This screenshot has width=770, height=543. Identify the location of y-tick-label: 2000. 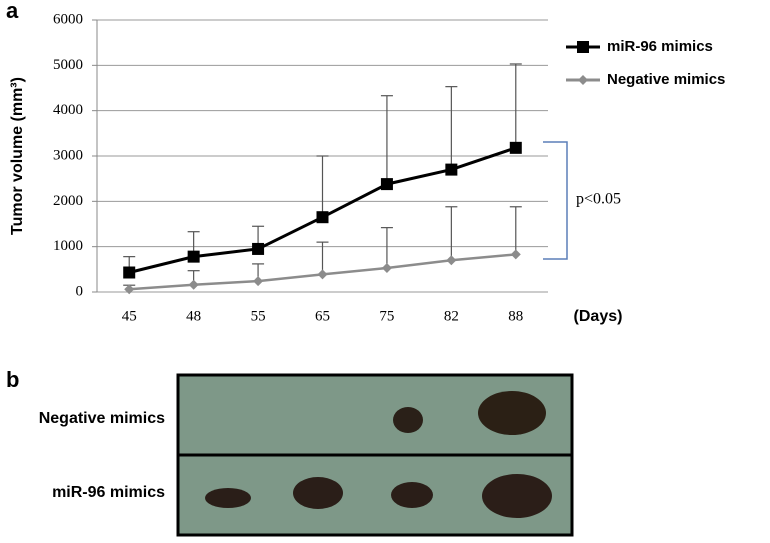
(68, 201).